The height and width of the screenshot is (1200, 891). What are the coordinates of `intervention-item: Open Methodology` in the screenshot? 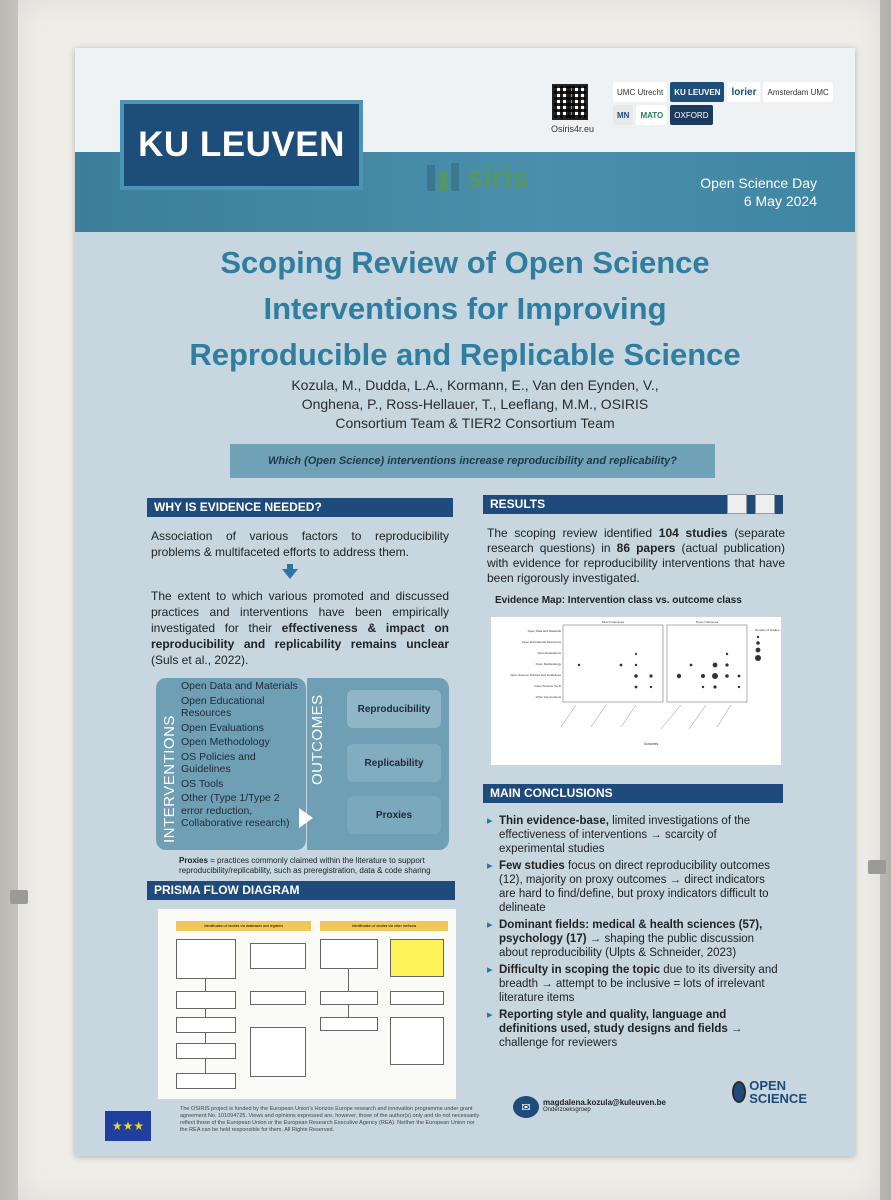 It's located at (225, 742).